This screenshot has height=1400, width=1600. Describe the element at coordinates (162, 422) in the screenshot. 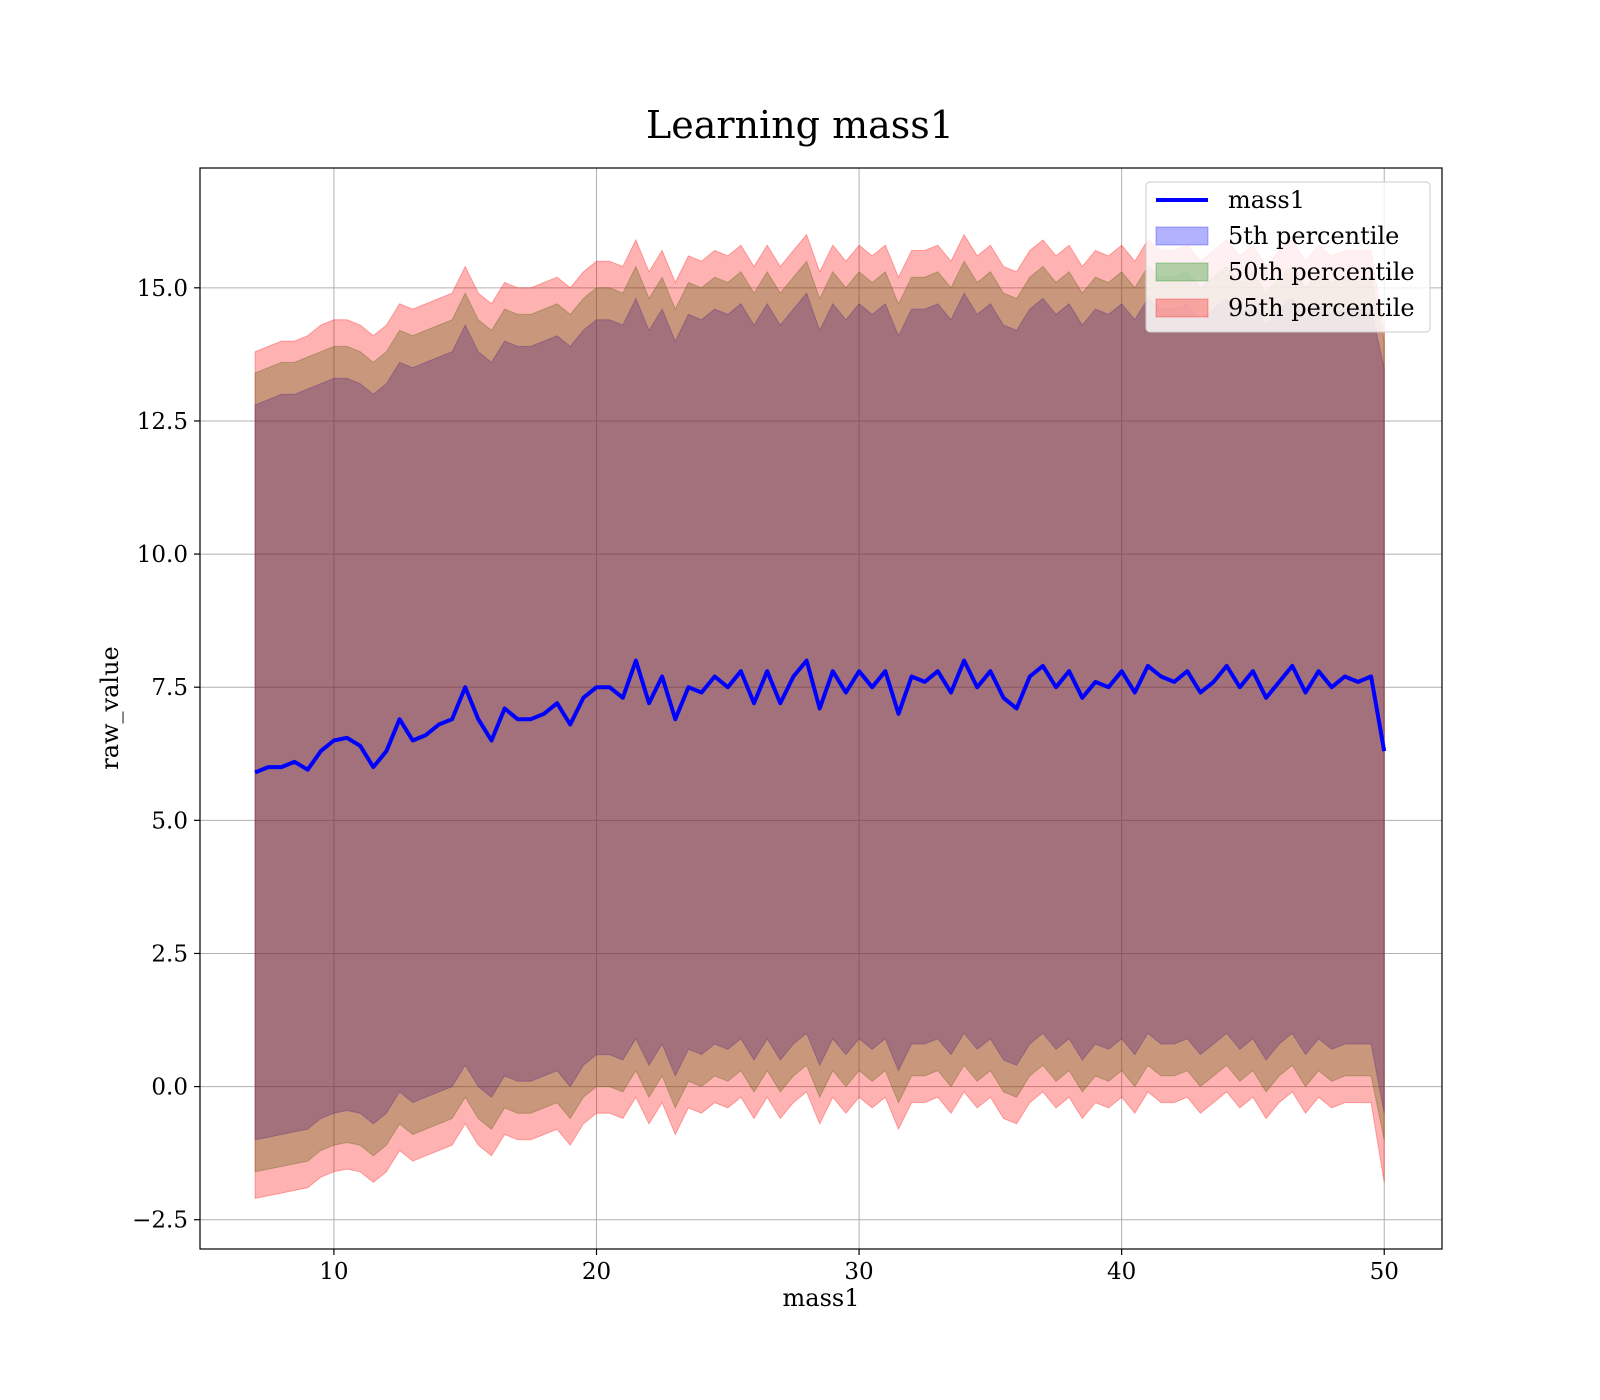

I see `y-tick-label: 12.5` at that location.